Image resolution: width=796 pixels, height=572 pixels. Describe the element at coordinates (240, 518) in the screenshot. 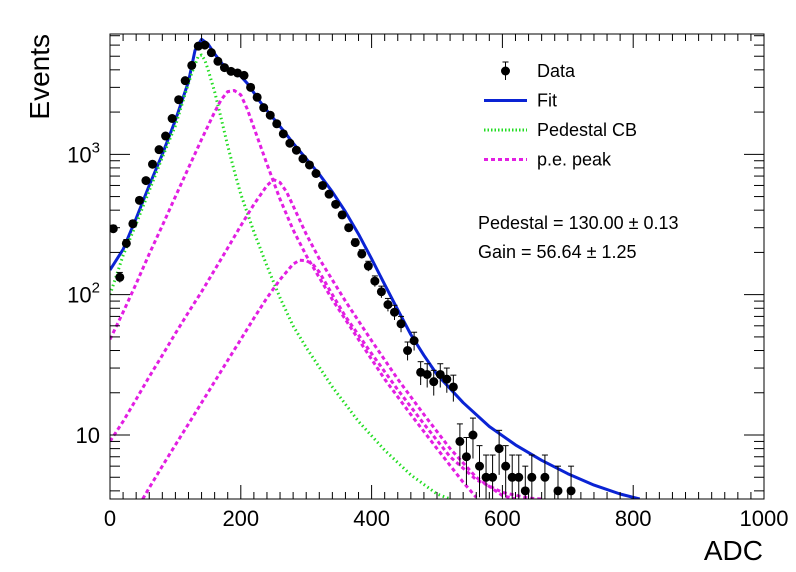

I see `x-tick-label: 200` at that location.